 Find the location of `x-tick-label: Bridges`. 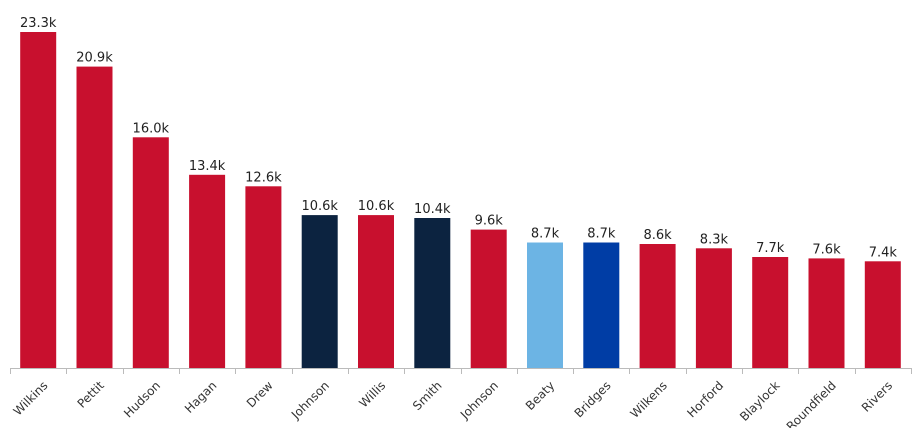

x-tick-label: Bridges is located at coordinates (593, 399).